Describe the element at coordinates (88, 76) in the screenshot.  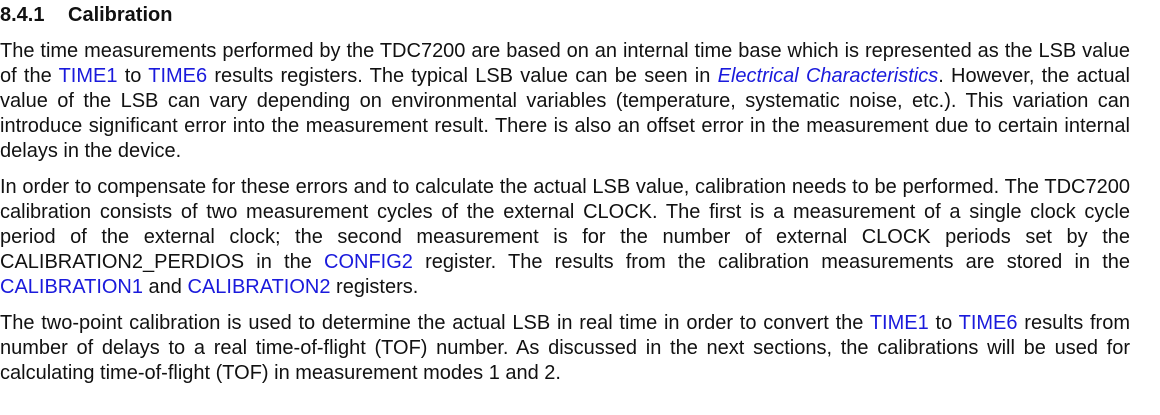
I see `link-time1-register: TIME1` at that location.